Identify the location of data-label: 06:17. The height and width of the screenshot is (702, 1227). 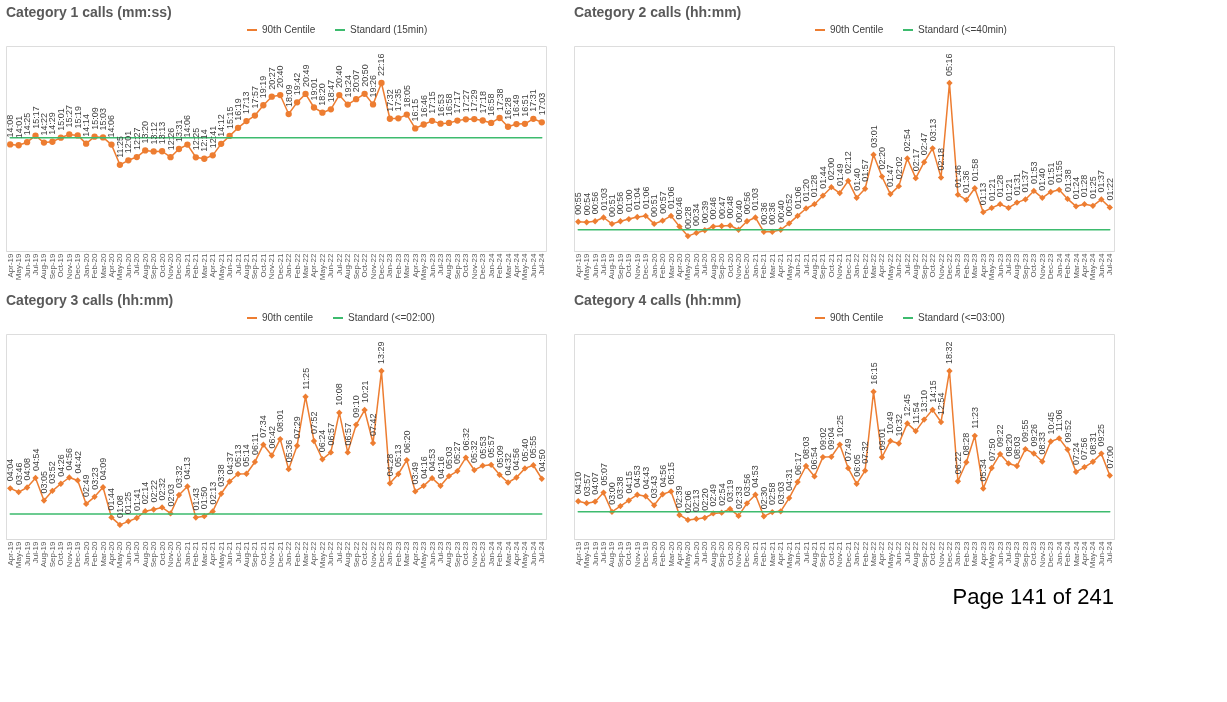
(797, 464).